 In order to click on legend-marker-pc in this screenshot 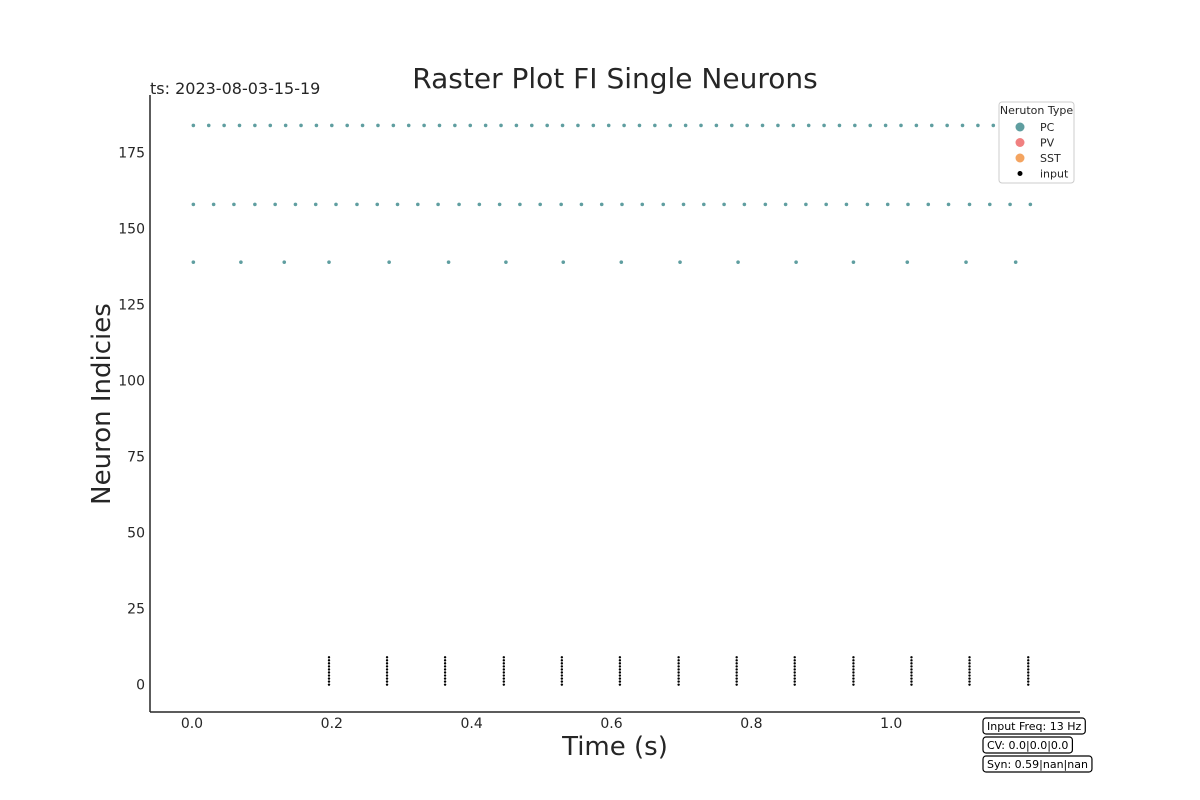, I will do `click(1020, 127)`.